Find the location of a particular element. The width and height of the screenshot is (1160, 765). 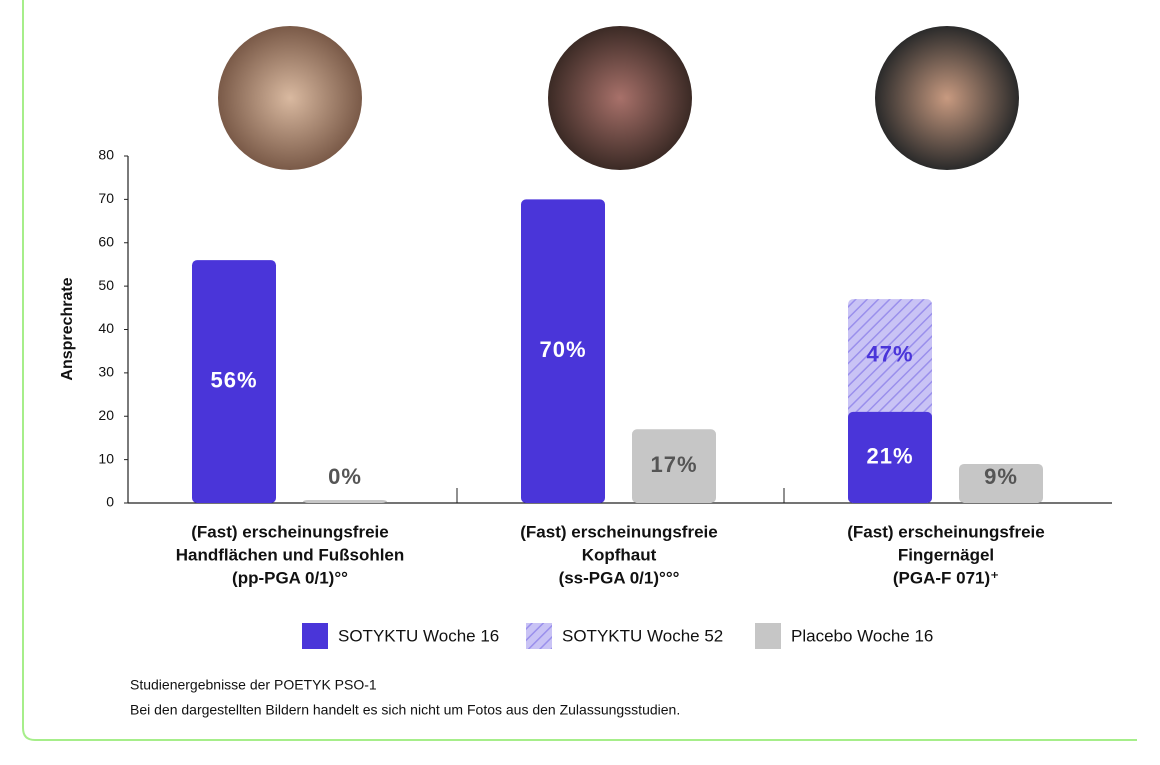

value-label: 17% is located at coordinates (673, 464).